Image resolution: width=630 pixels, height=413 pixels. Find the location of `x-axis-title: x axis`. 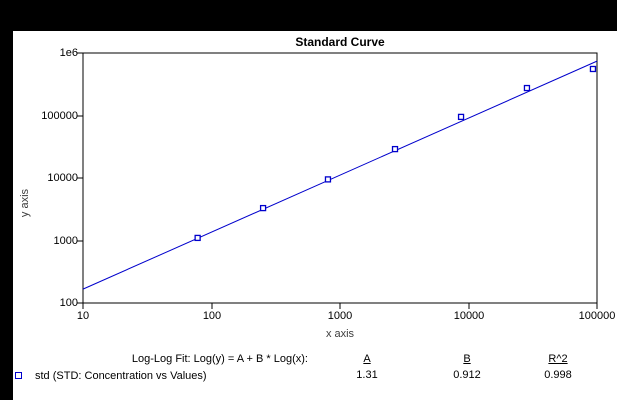

x-axis-title: x axis is located at coordinates (340, 334).